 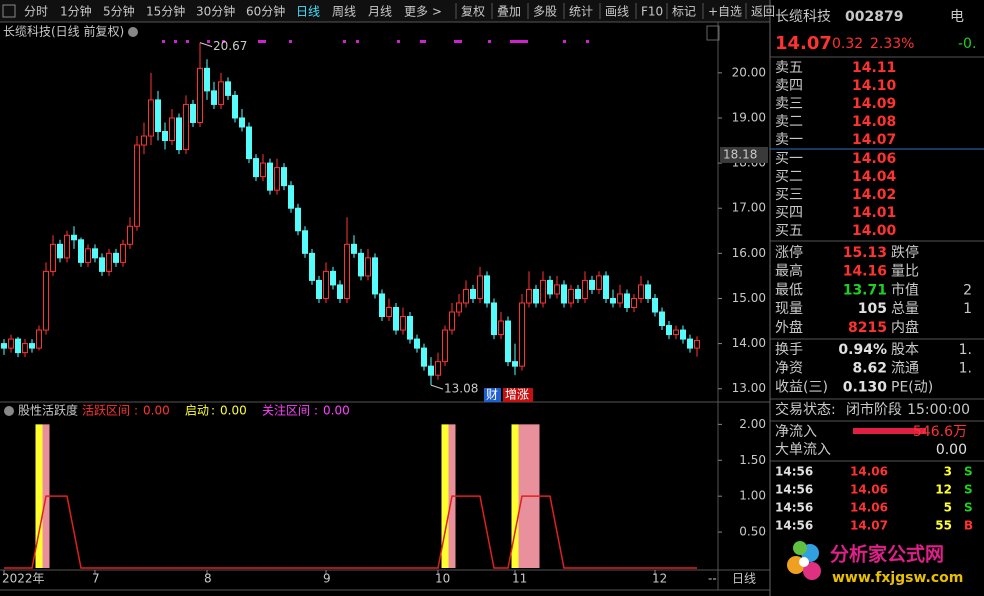 What do you see at coordinates (862, 350) in the screenshot?
I see `stat-value: 0.94%` at bounding box center [862, 350].